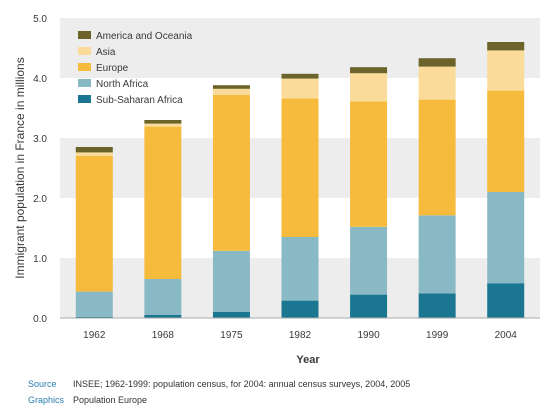  I want to click on legend-label: Sub-Saharan Africa, so click(139, 100).